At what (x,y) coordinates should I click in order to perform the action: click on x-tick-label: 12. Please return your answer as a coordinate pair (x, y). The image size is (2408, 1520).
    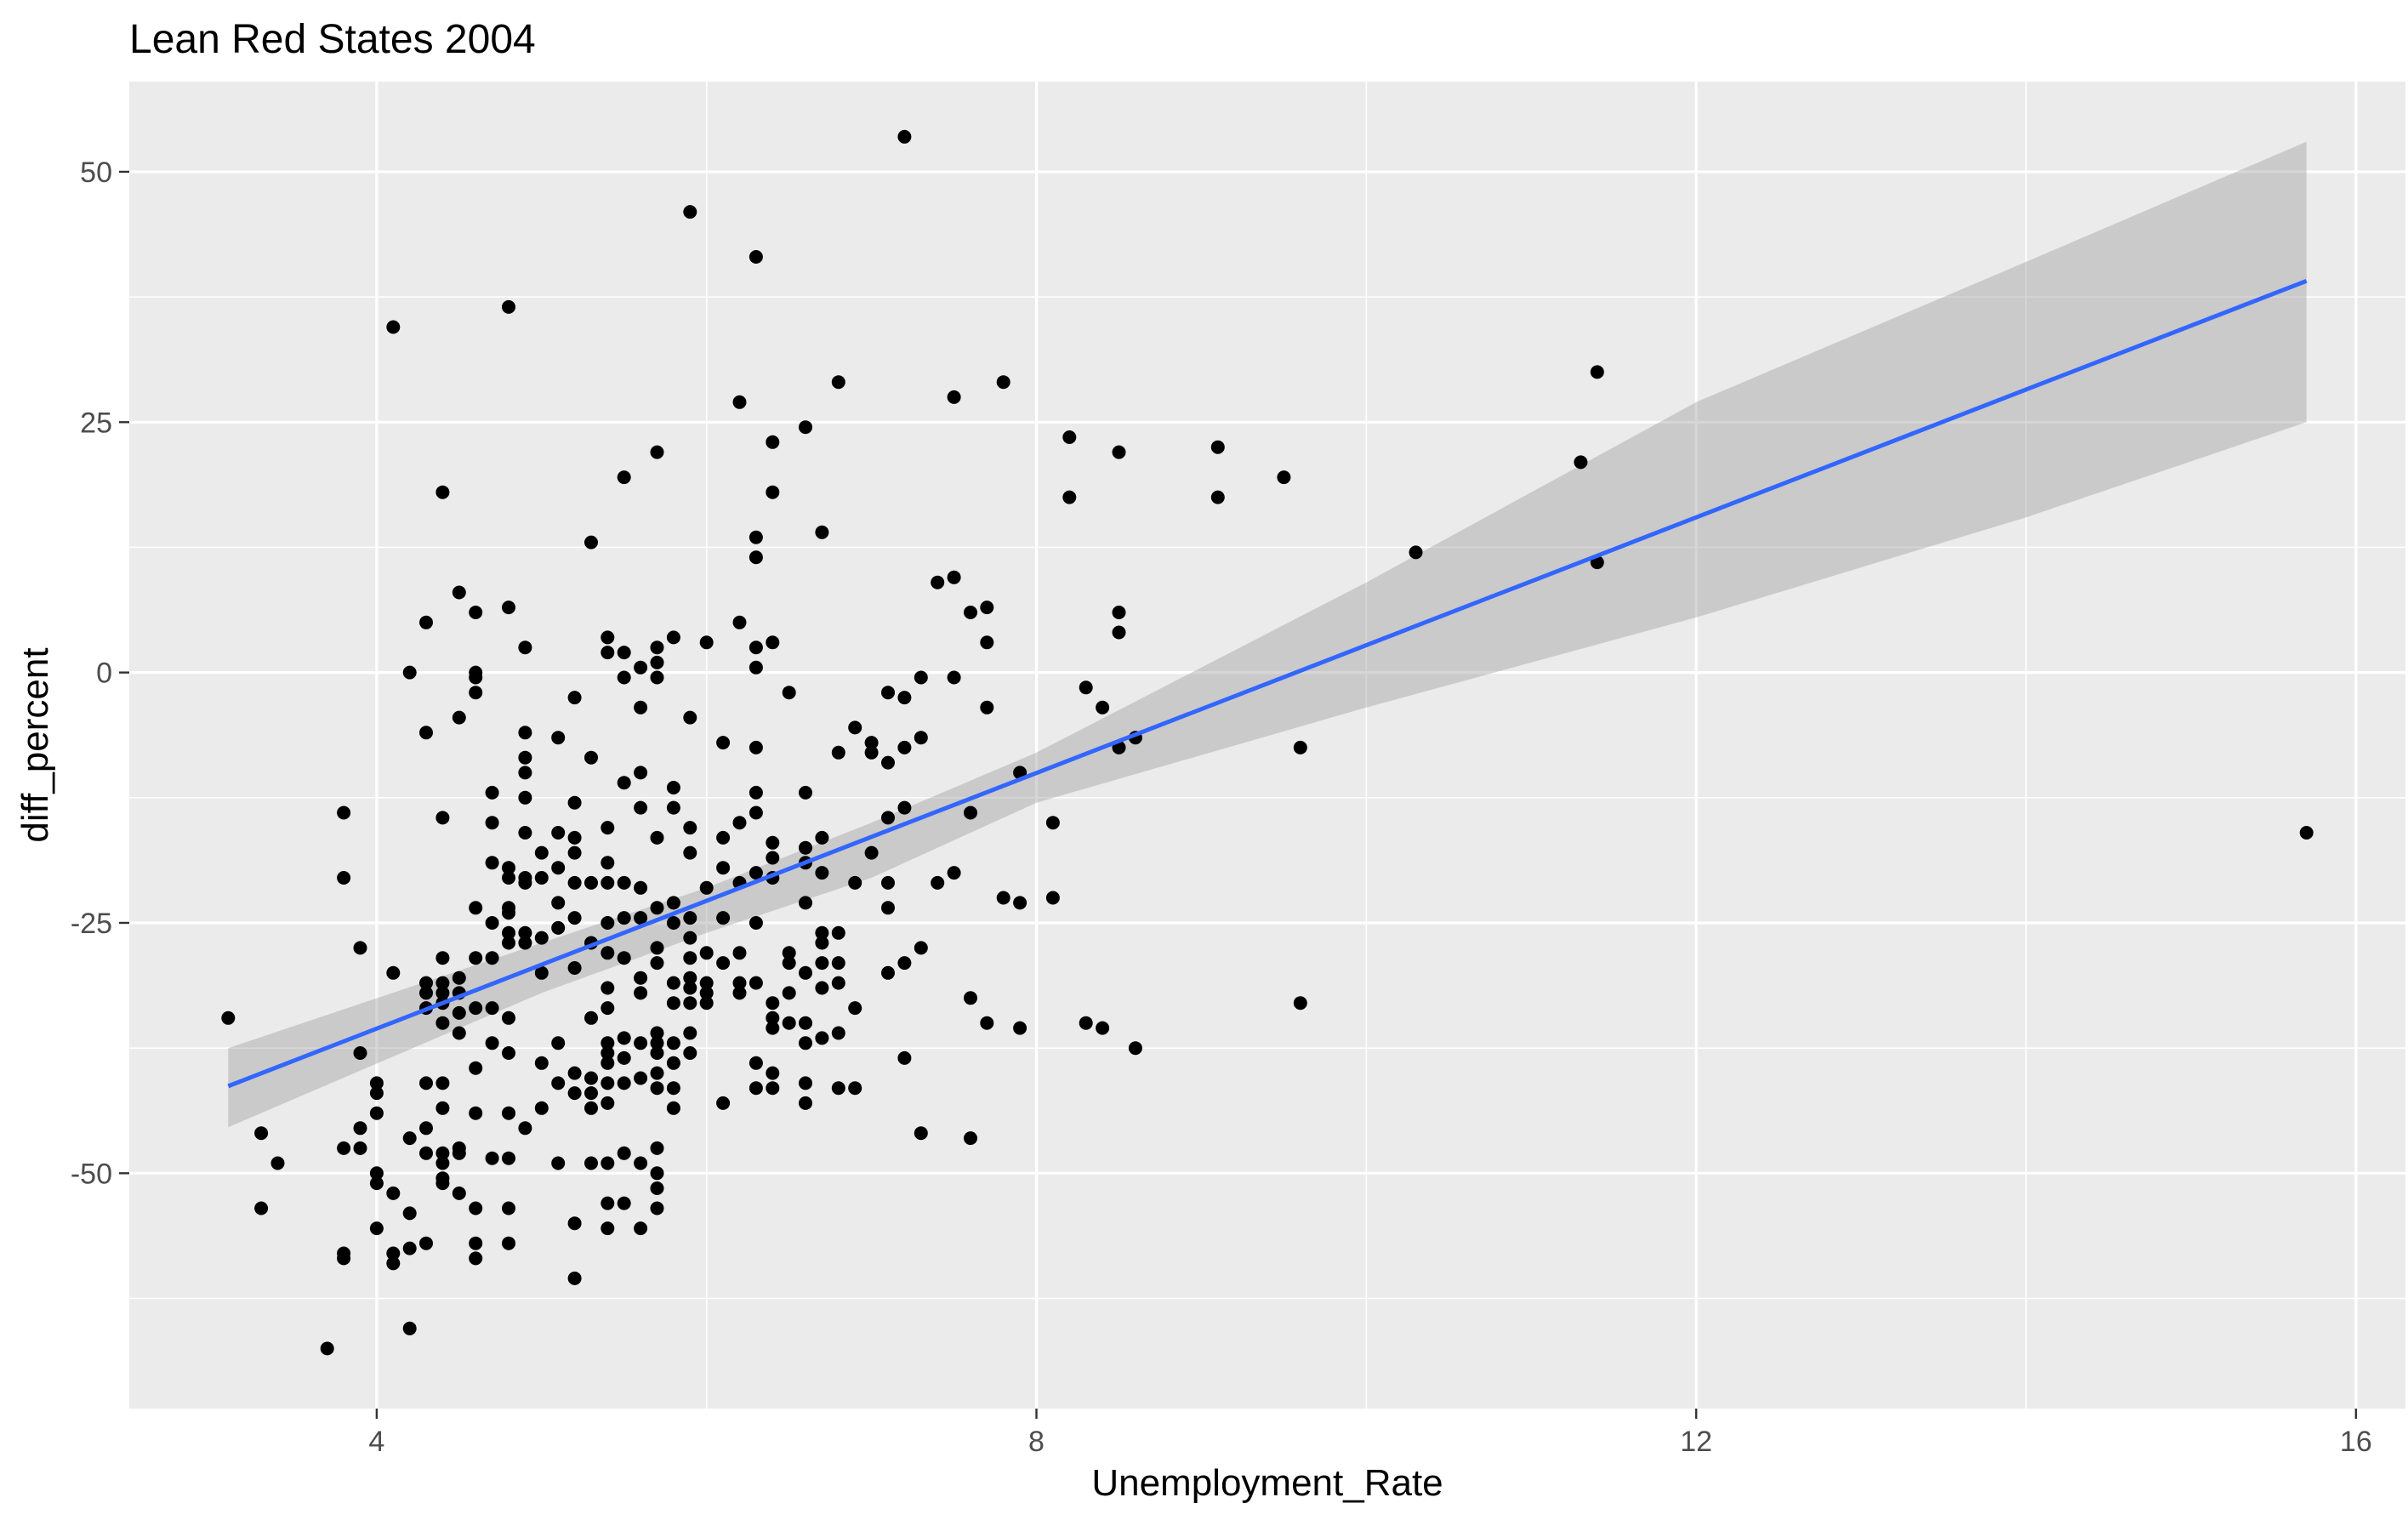
    Looking at the image, I should click on (1696, 1442).